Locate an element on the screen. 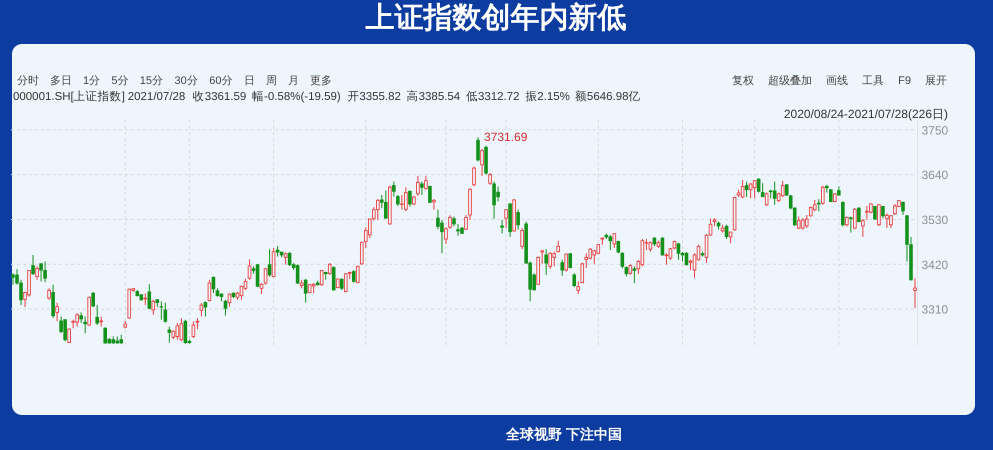 This screenshot has height=450, width=993. annotation: 3731.69 is located at coordinates (506, 137).